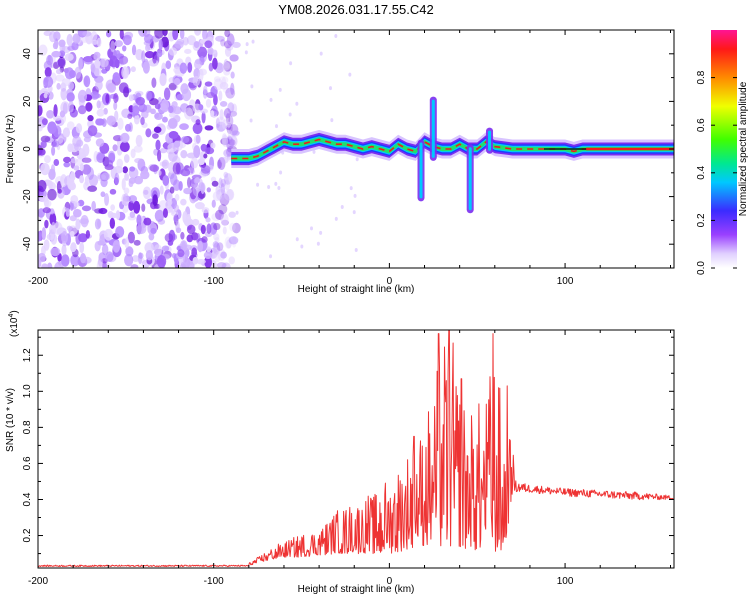  I want to click on spectral-ridge, so click(452, 149).